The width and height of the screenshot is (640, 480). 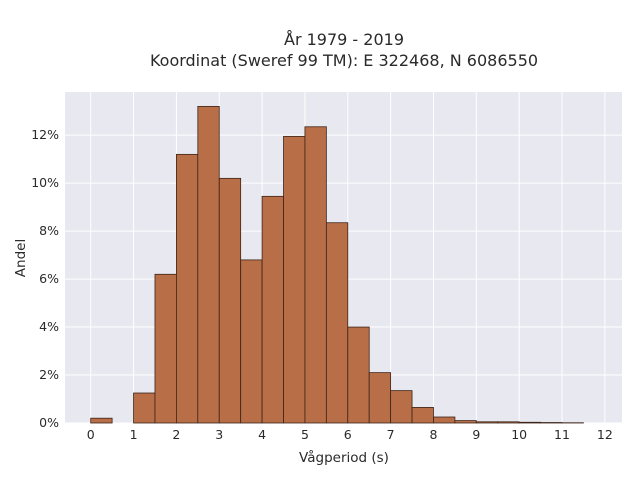 What do you see at coordinates (45, 134) in the screenshot?
I see `y-tick-label: 12%` at bounding box center [45, 134].